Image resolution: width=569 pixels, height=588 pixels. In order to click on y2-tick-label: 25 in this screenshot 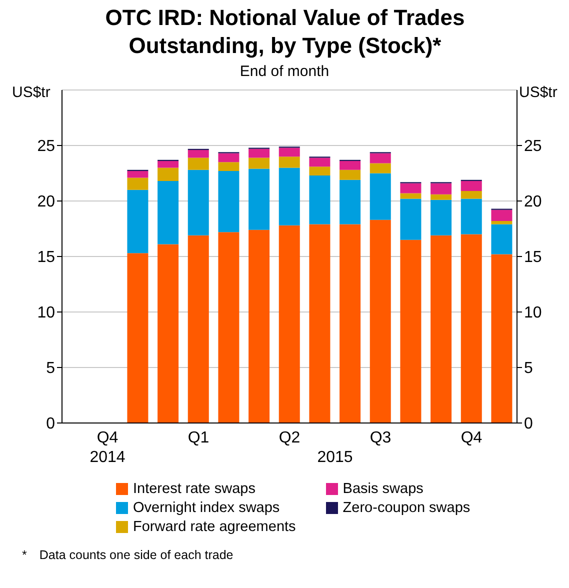, I will do `click(533, 147)`.